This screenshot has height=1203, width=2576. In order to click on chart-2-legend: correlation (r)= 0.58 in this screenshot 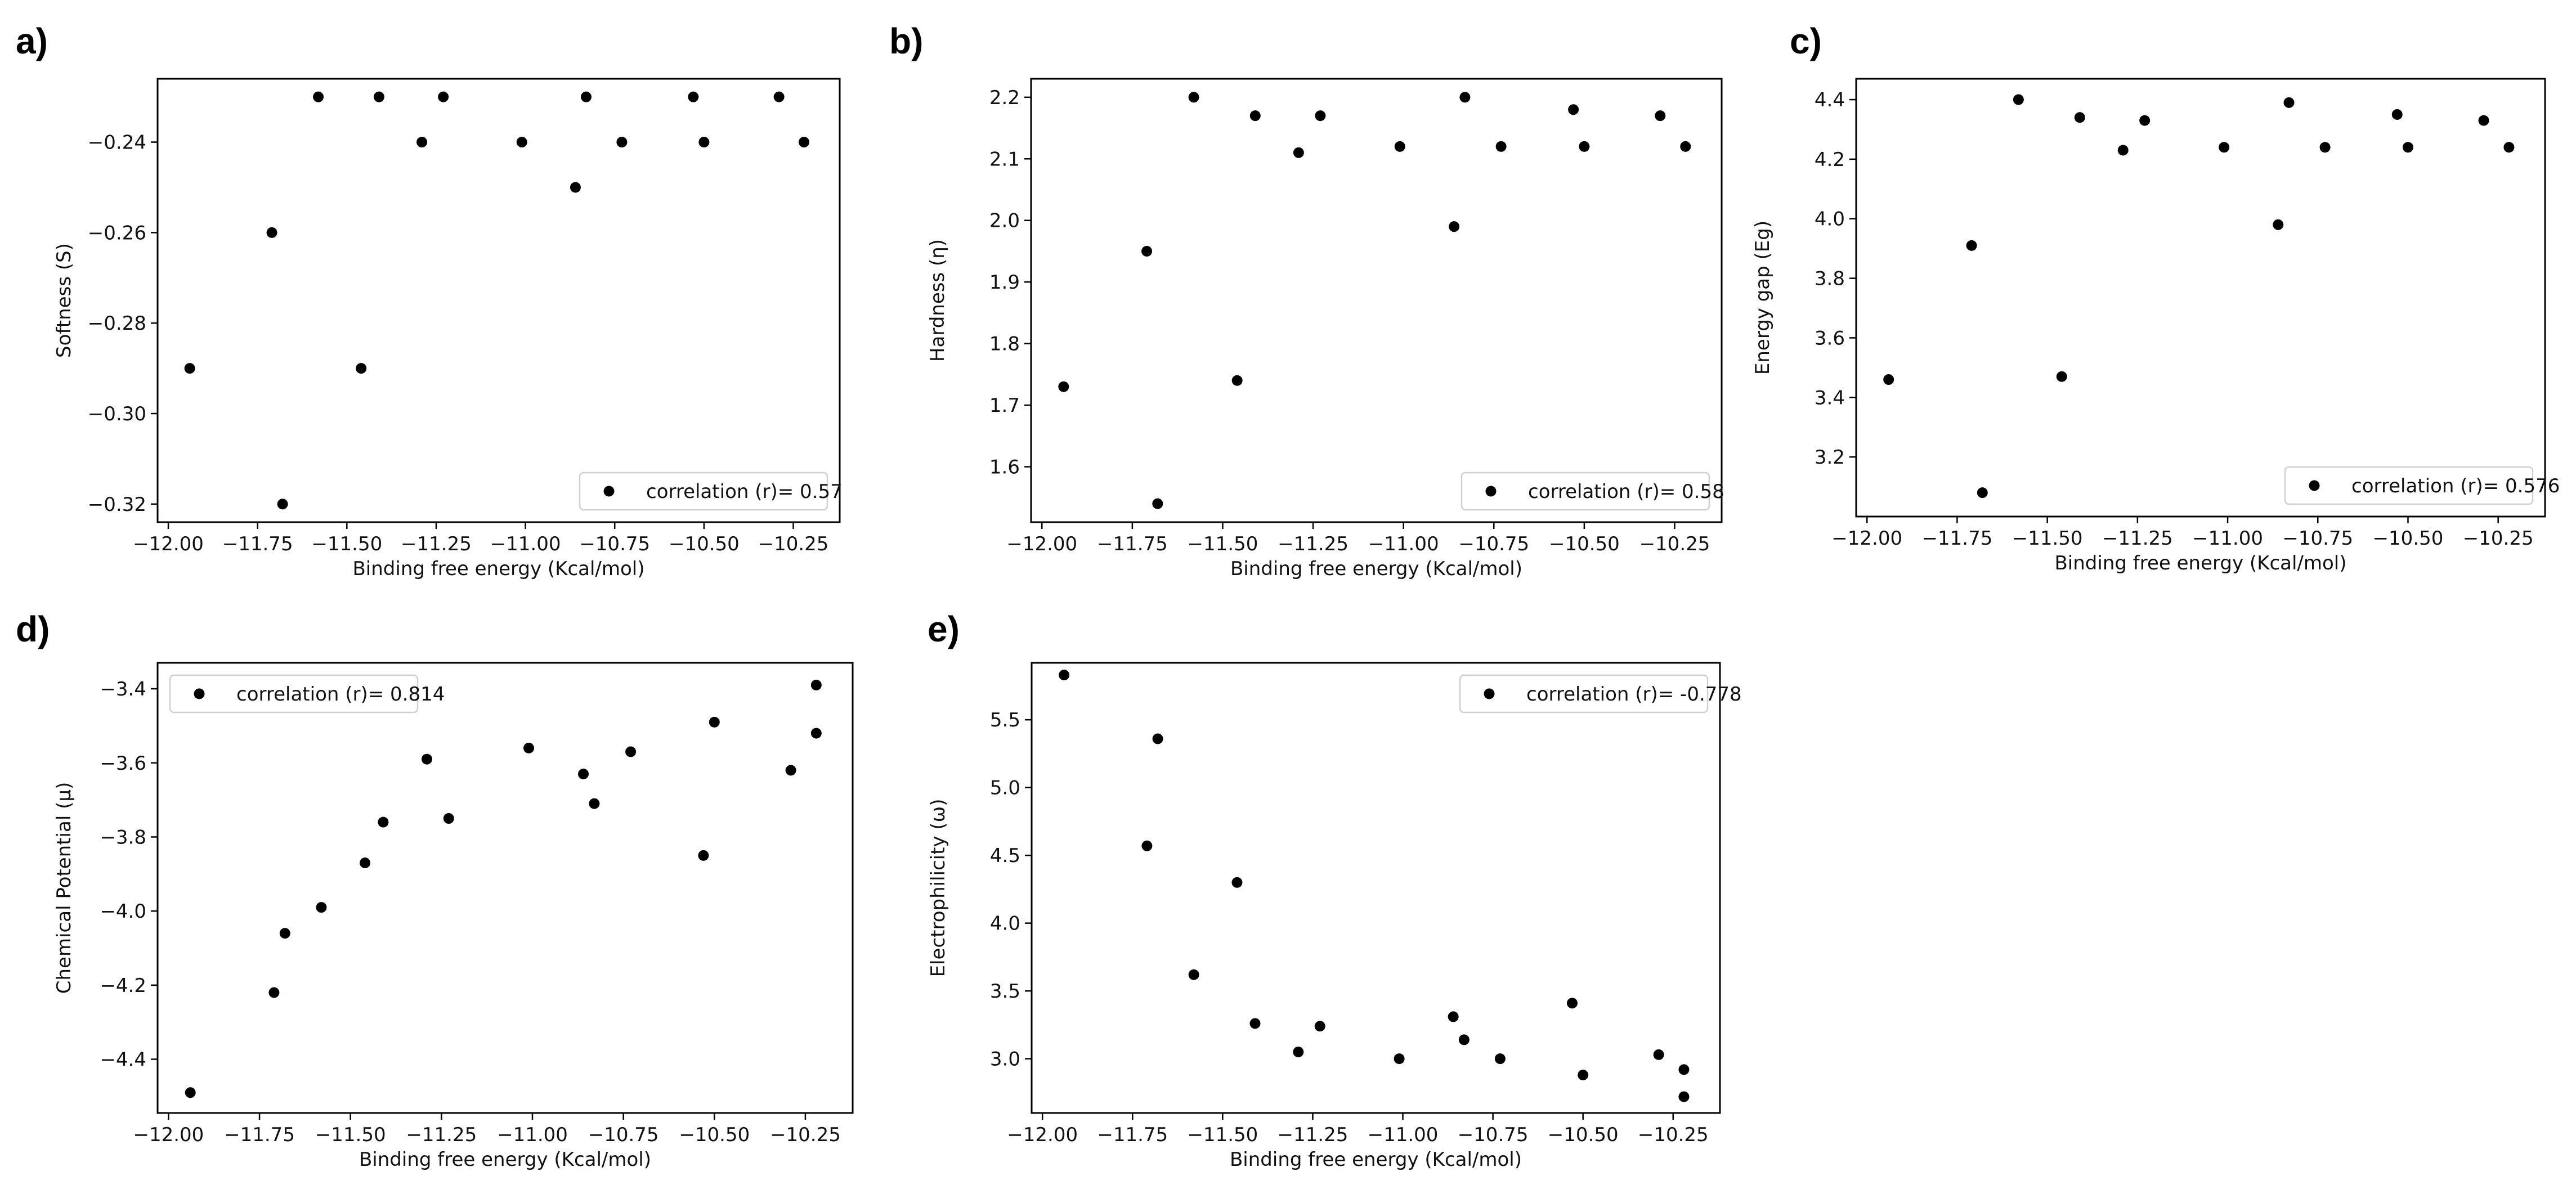, I will do `click(1592, 491)`.